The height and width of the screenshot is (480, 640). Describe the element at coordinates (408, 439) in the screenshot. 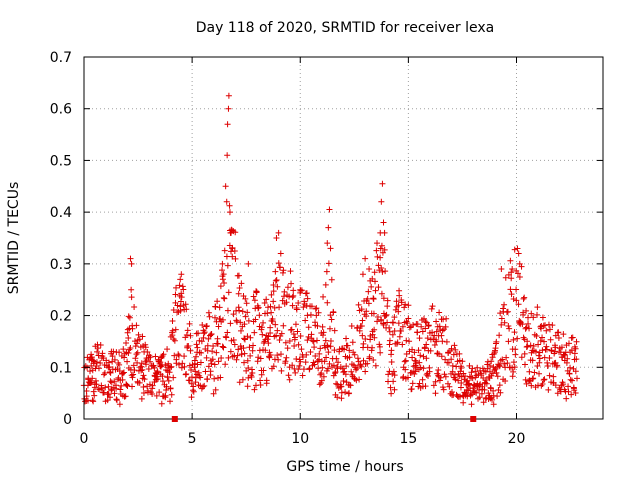

I see `x-tick-label: 15` at that location.